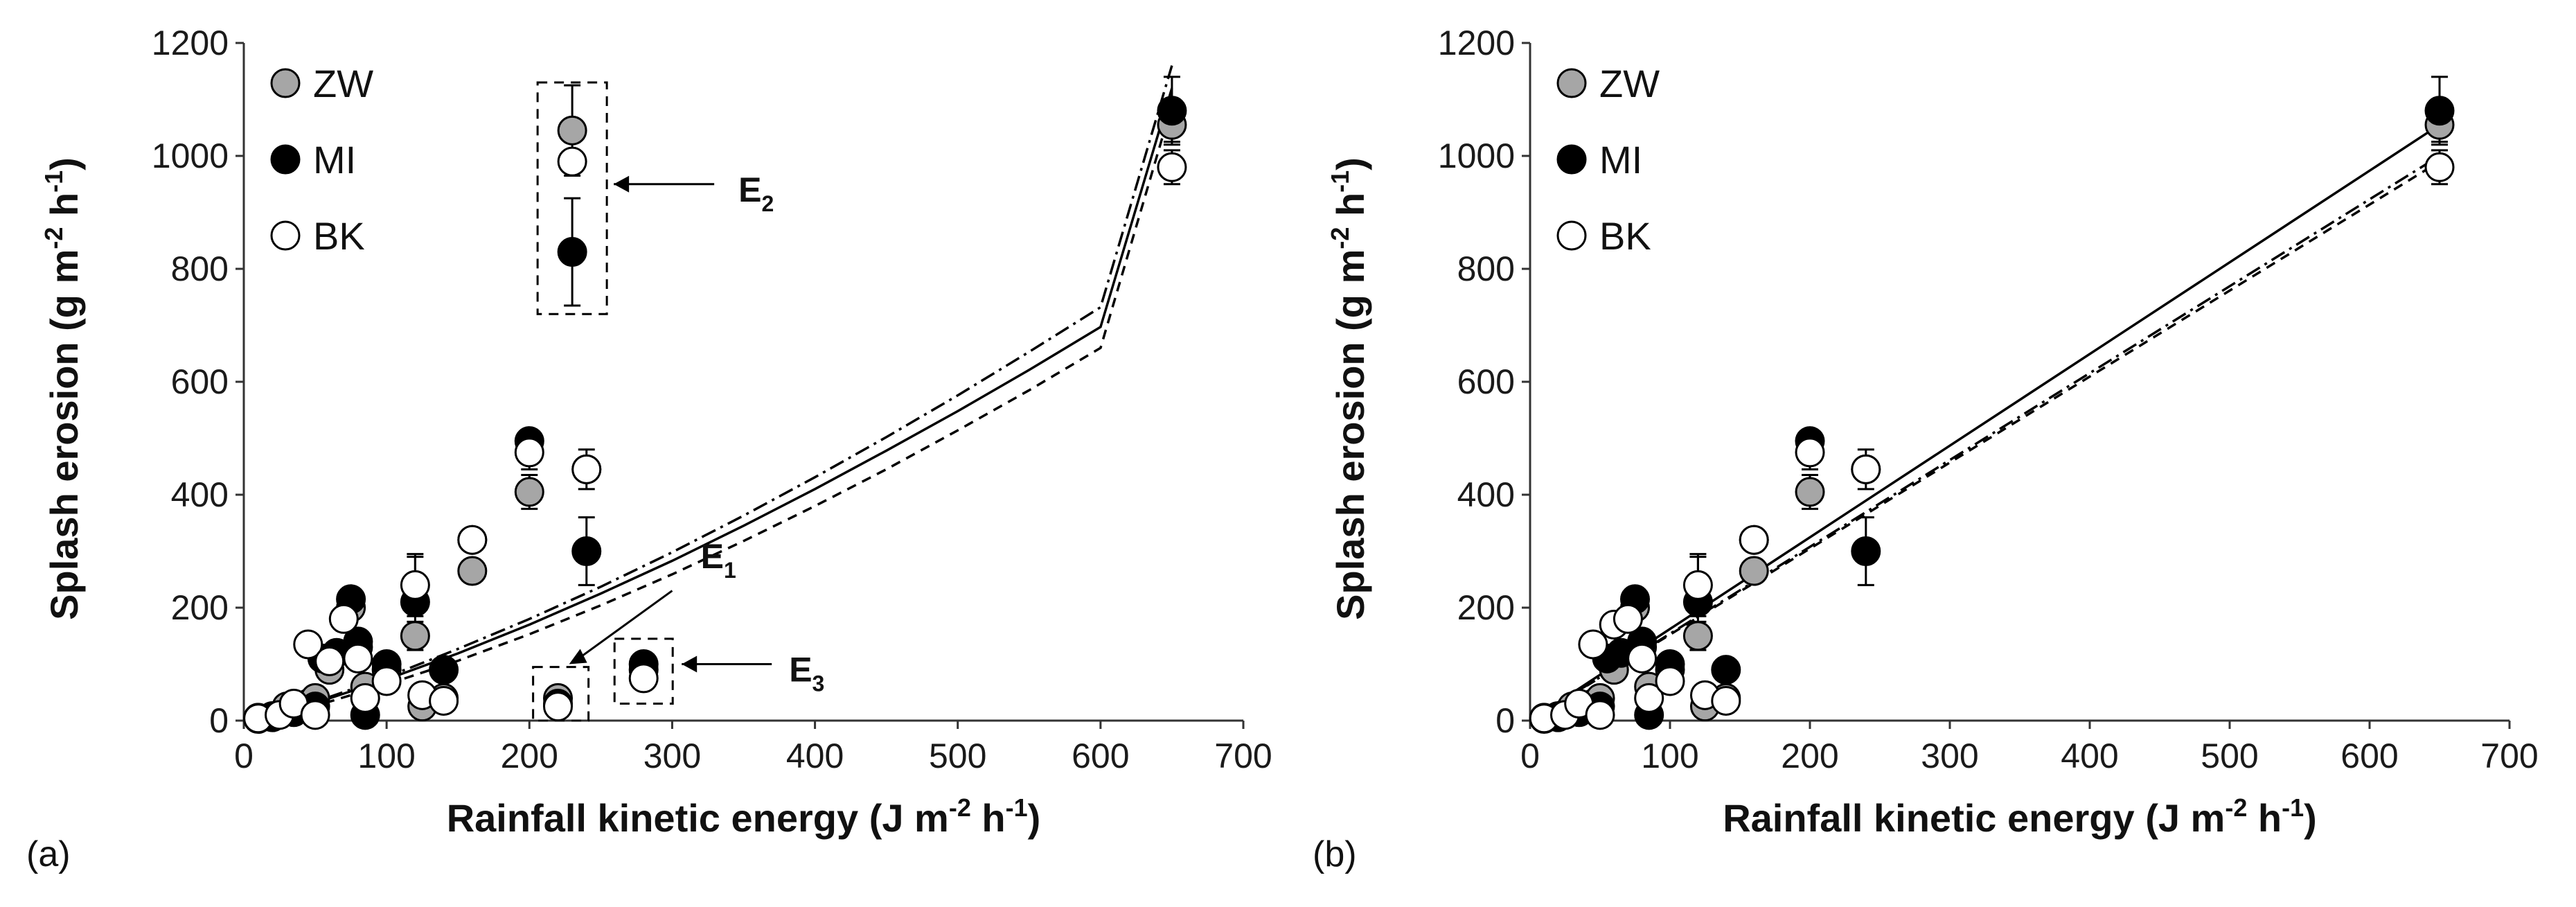  I want to click on b-legend-label-BK: BK, so click(1625, 236).